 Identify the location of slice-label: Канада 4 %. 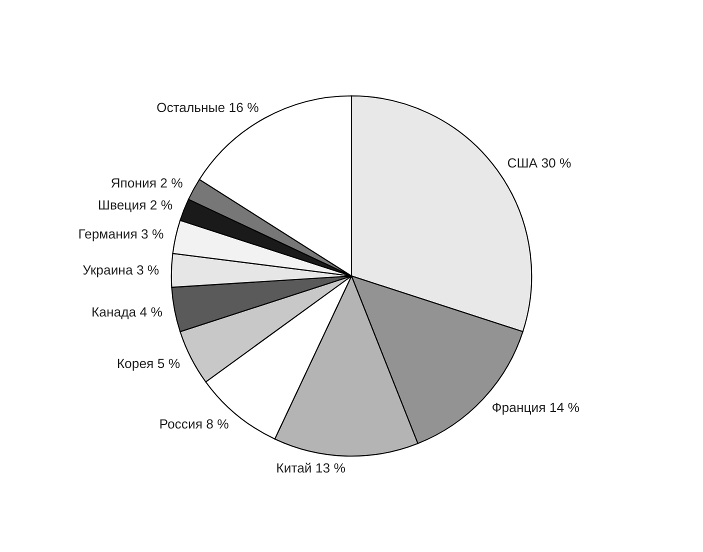
(127, 312).